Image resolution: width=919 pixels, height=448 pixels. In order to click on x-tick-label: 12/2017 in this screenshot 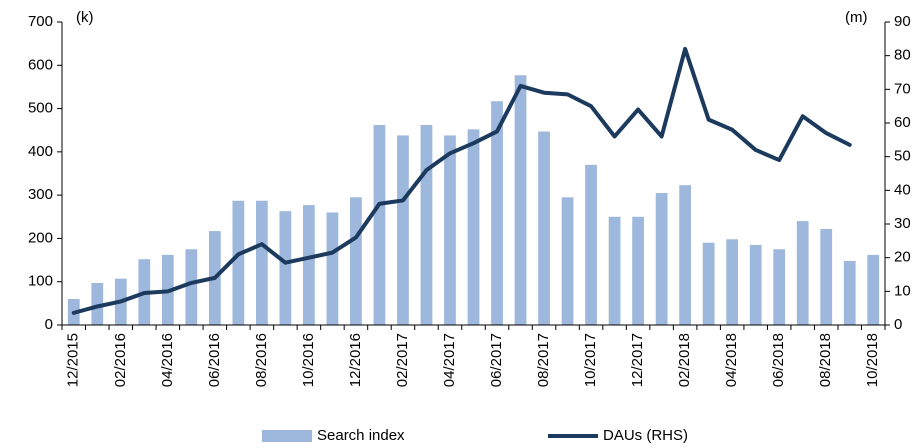, I will do `click(637, 360)`.